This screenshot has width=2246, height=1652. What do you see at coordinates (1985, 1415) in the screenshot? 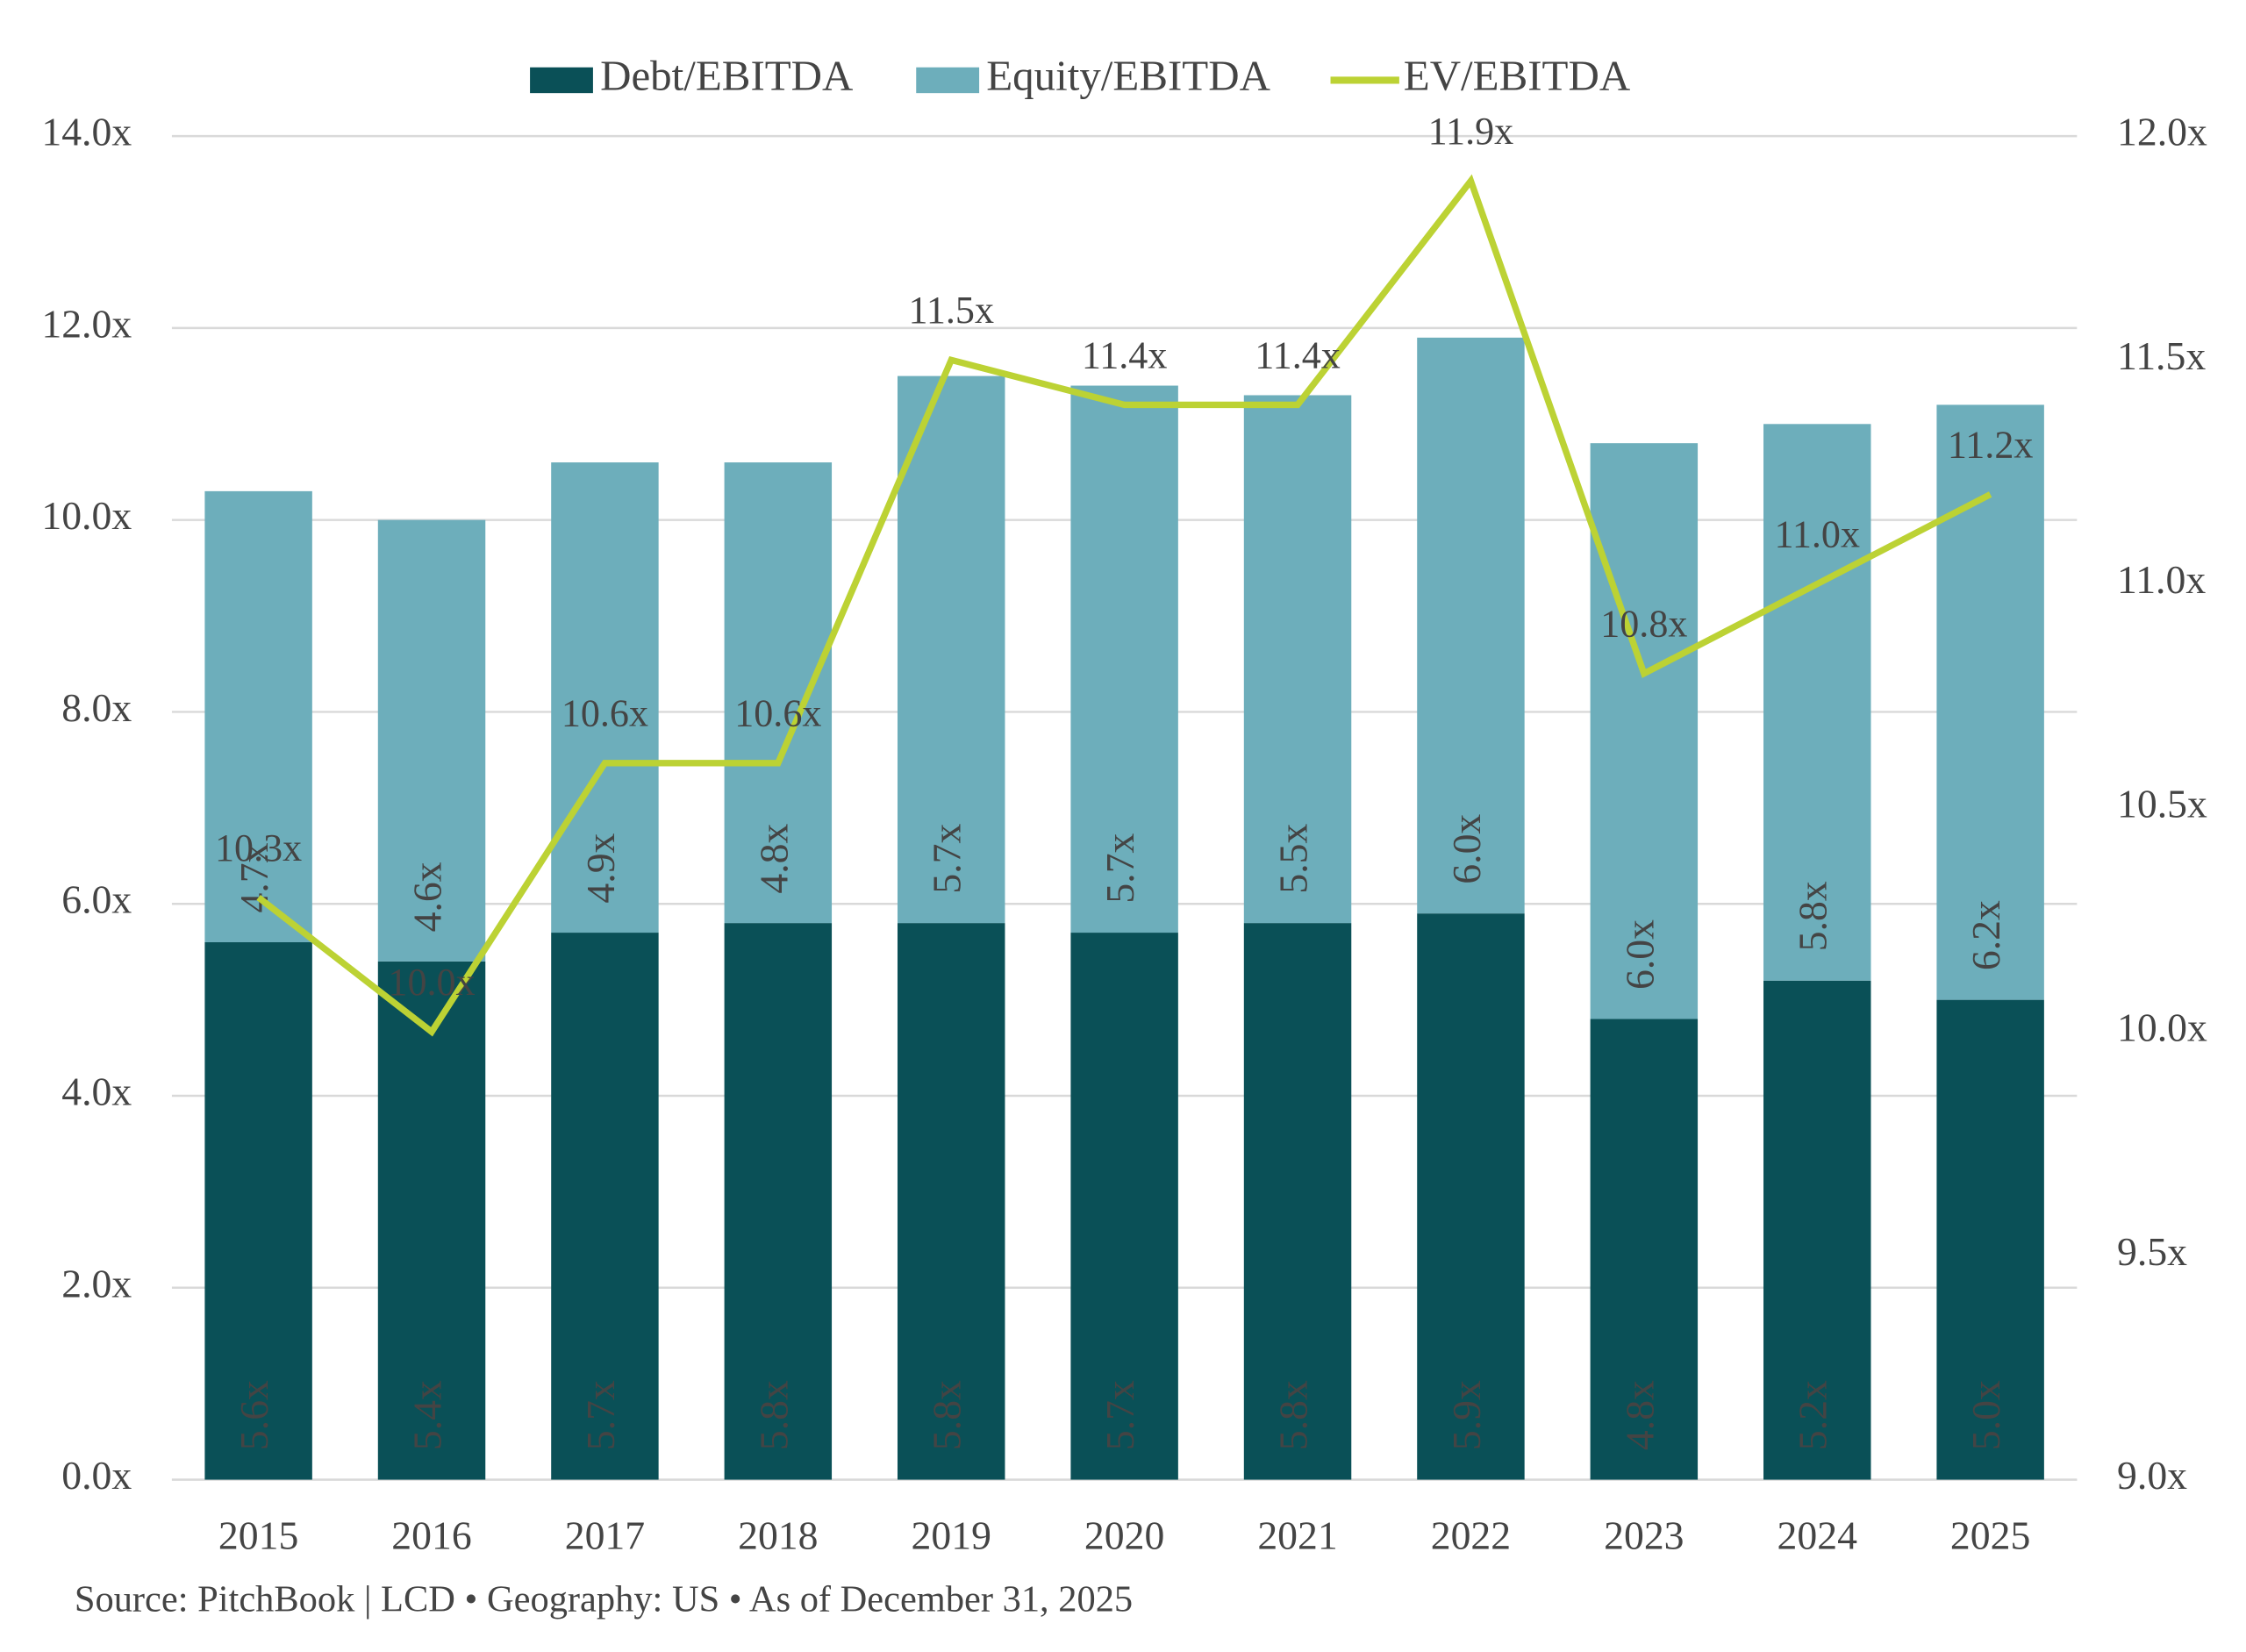
I see `value-label: 5.0x` at bounding box center [1985, 1415].